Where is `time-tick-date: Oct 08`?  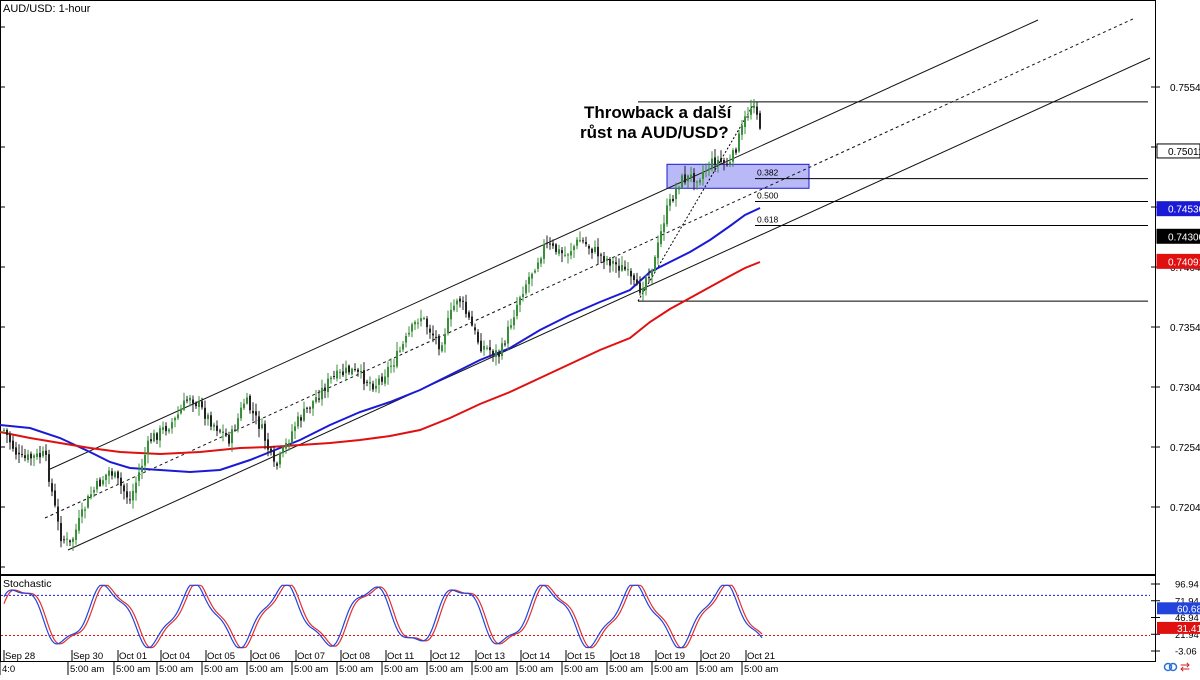 time-tick-date: Oct 08 is located at coordinates (356, 656).